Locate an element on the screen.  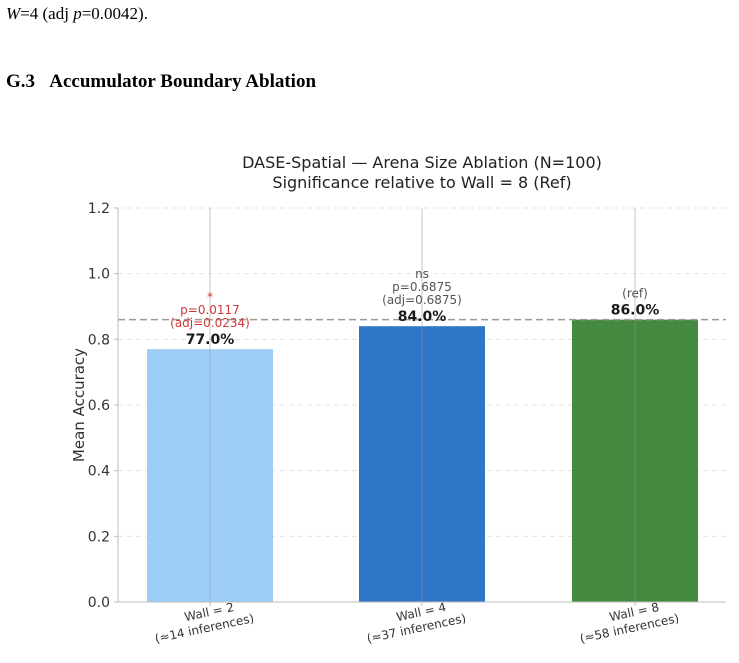
y-tick-label: 0.0 is located at coordinates (99, 603).